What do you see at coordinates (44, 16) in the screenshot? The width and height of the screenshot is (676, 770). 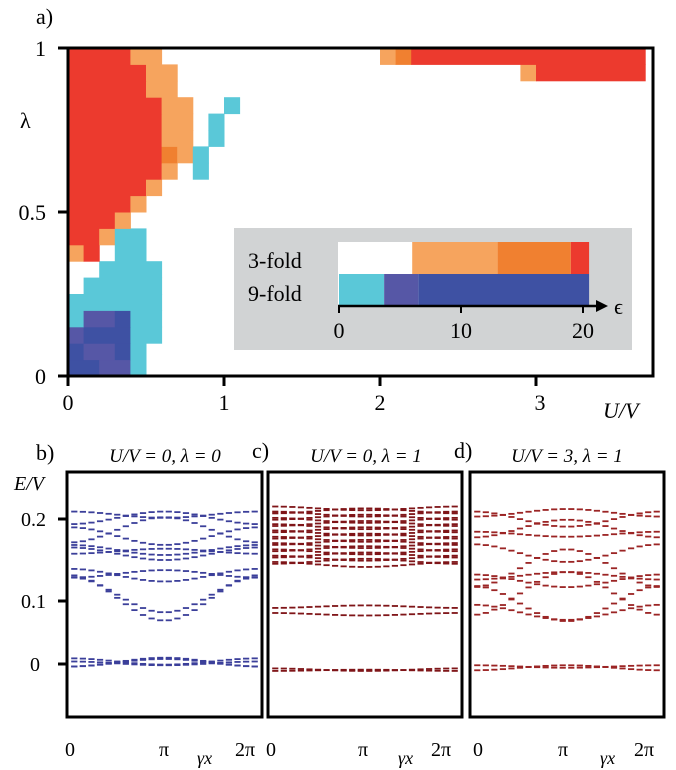 I see `panel-a-label: a)` at bounding box center [44, 16].